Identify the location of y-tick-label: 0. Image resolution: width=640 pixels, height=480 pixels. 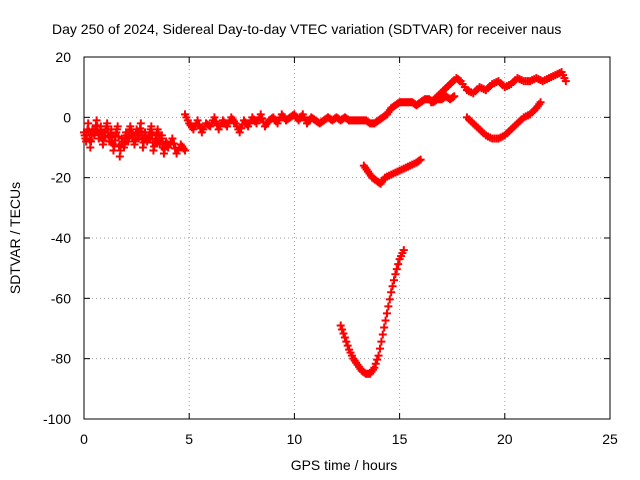
(67, 117).